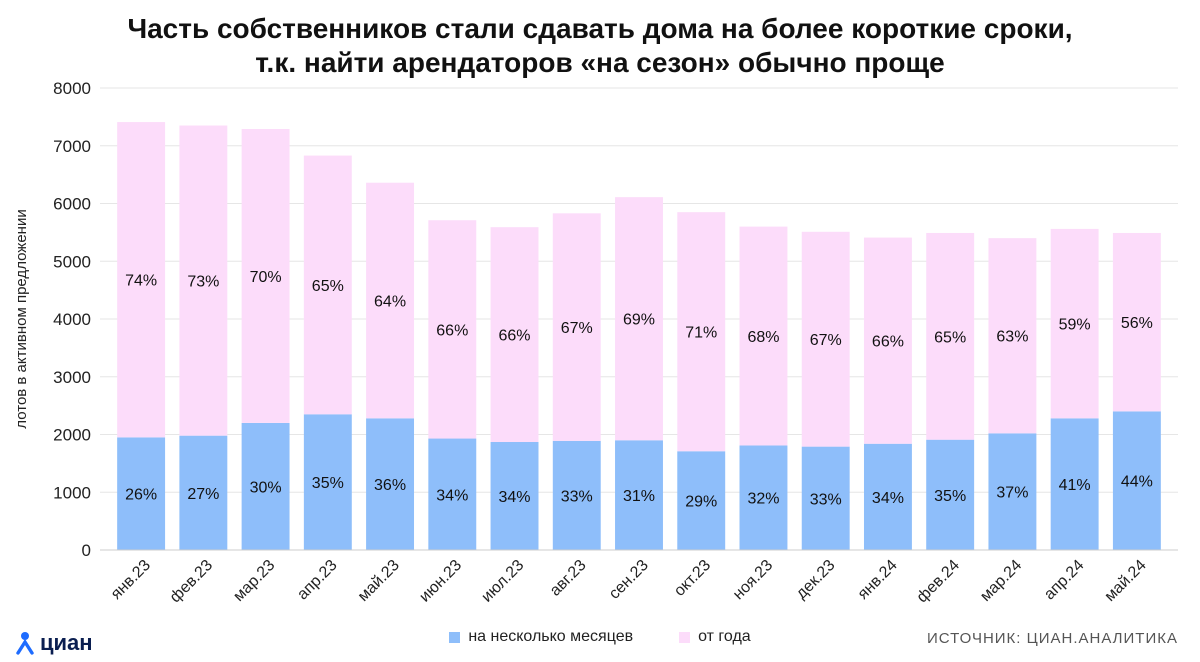  What do you see at coordinates (25, 643) in the screenshot?
I see `cian-logo-icon` at bounding box center [25, 643].